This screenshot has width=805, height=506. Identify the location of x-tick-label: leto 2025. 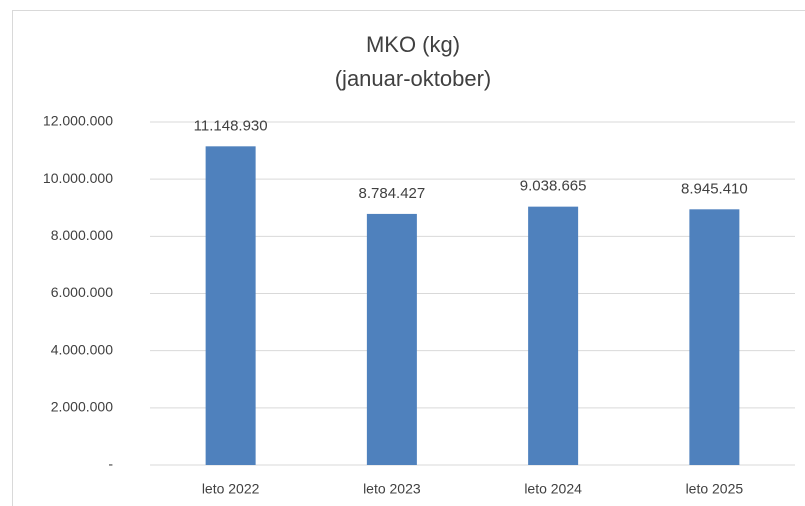
(715, 489).